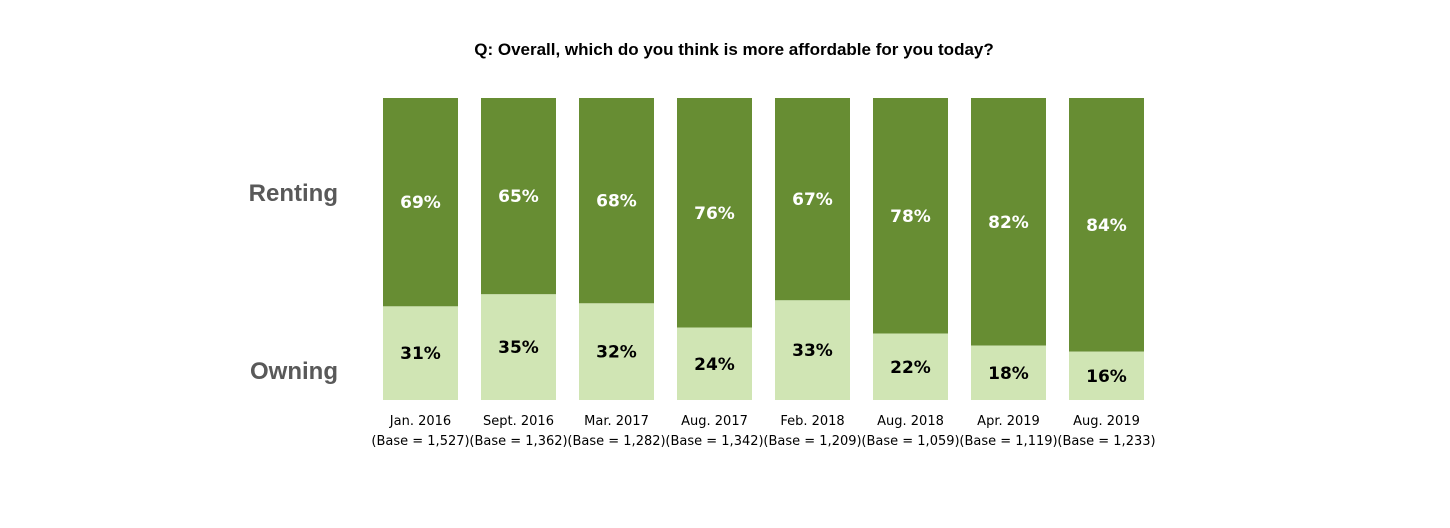 Image resolution: width=1450 pixels, height=528 pixels. Describe the element at coordinates (910, 421) in the screenshot. I see `x-tick-label: Aug. 2018` at that location.